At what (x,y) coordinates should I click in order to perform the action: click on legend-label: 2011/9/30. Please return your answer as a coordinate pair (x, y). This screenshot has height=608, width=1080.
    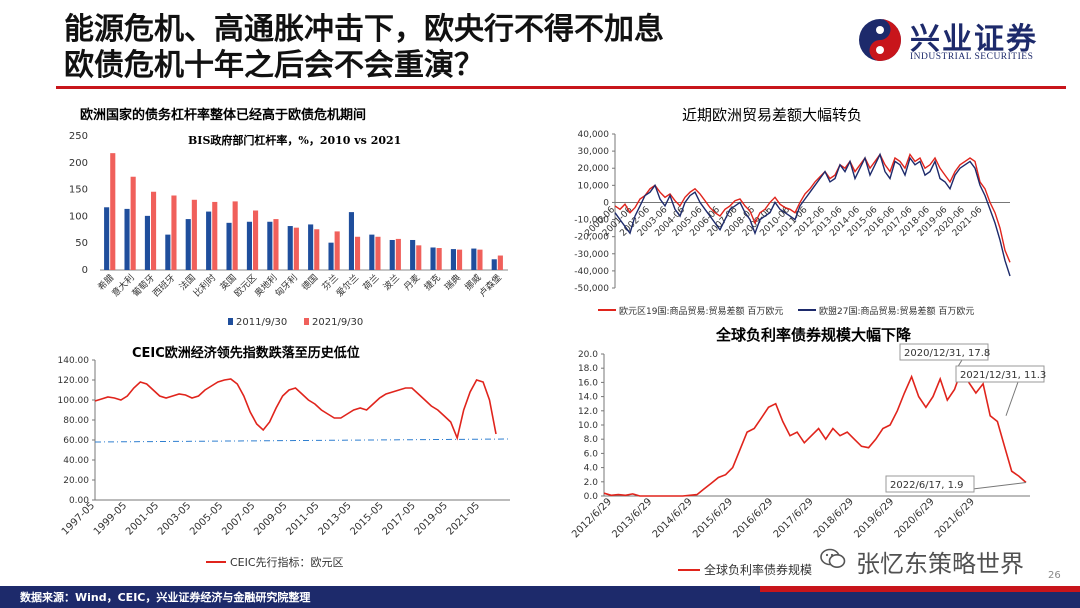
    Looking at the image, I should click on (261, 322).